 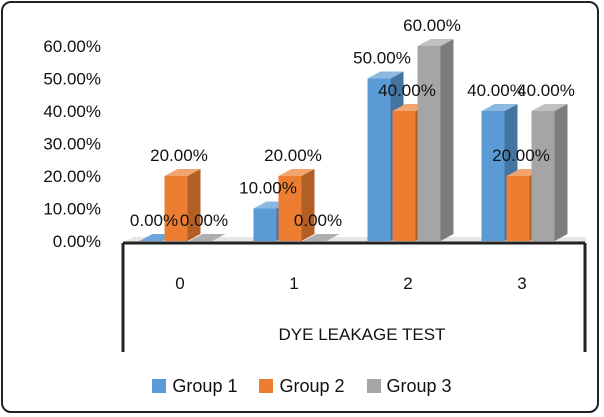 I want to click on legend: Group 1 Group 2 Group 3, so click(x=302, y=386).